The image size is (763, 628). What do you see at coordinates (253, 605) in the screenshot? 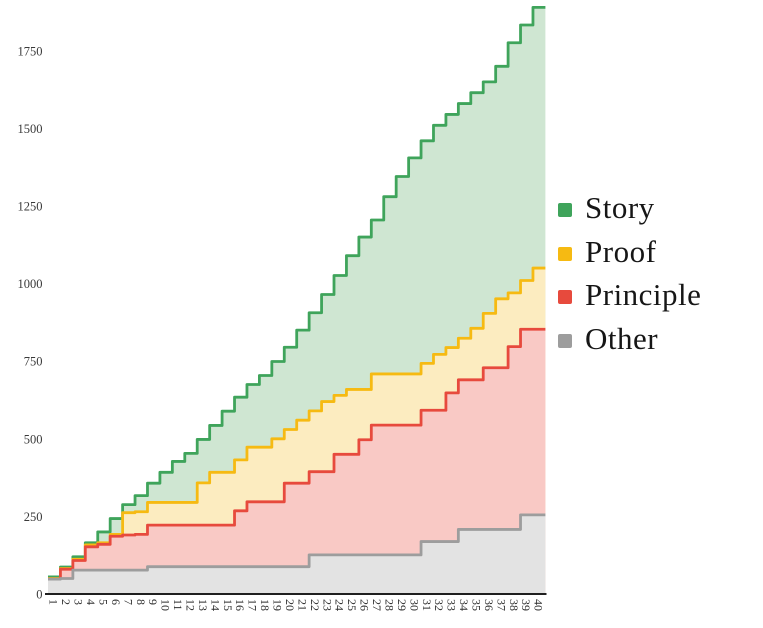
I see `x-axis-tick-label: 17` at bounding box center [253, 605].